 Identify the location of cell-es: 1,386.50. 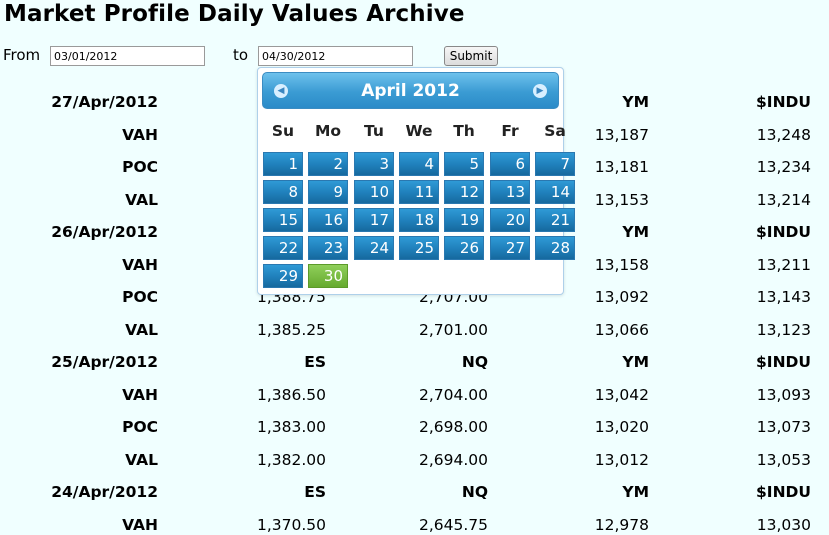
(291, 395).